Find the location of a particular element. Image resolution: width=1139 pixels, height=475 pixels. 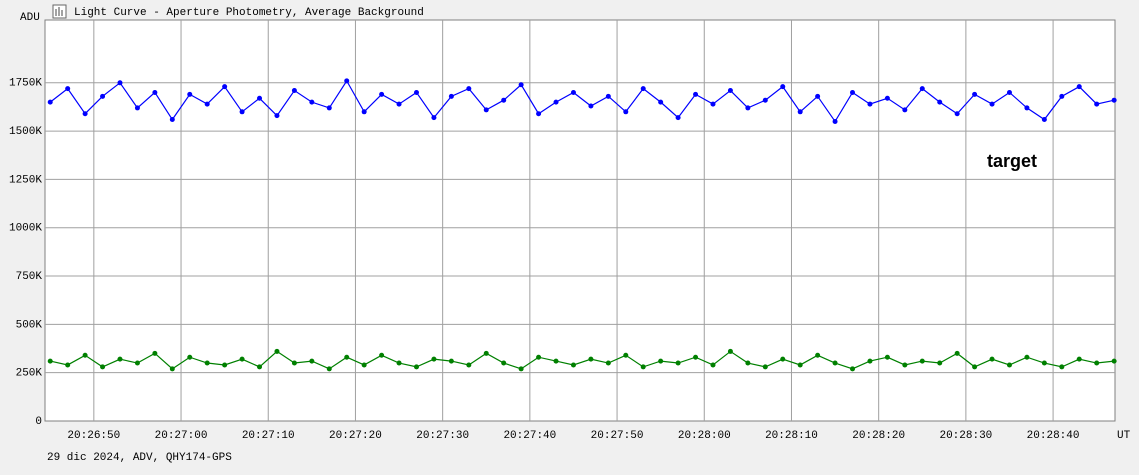

footer: 29 dic 2024, ADV, QHY174-GPS is located at coordinates (139, 458).